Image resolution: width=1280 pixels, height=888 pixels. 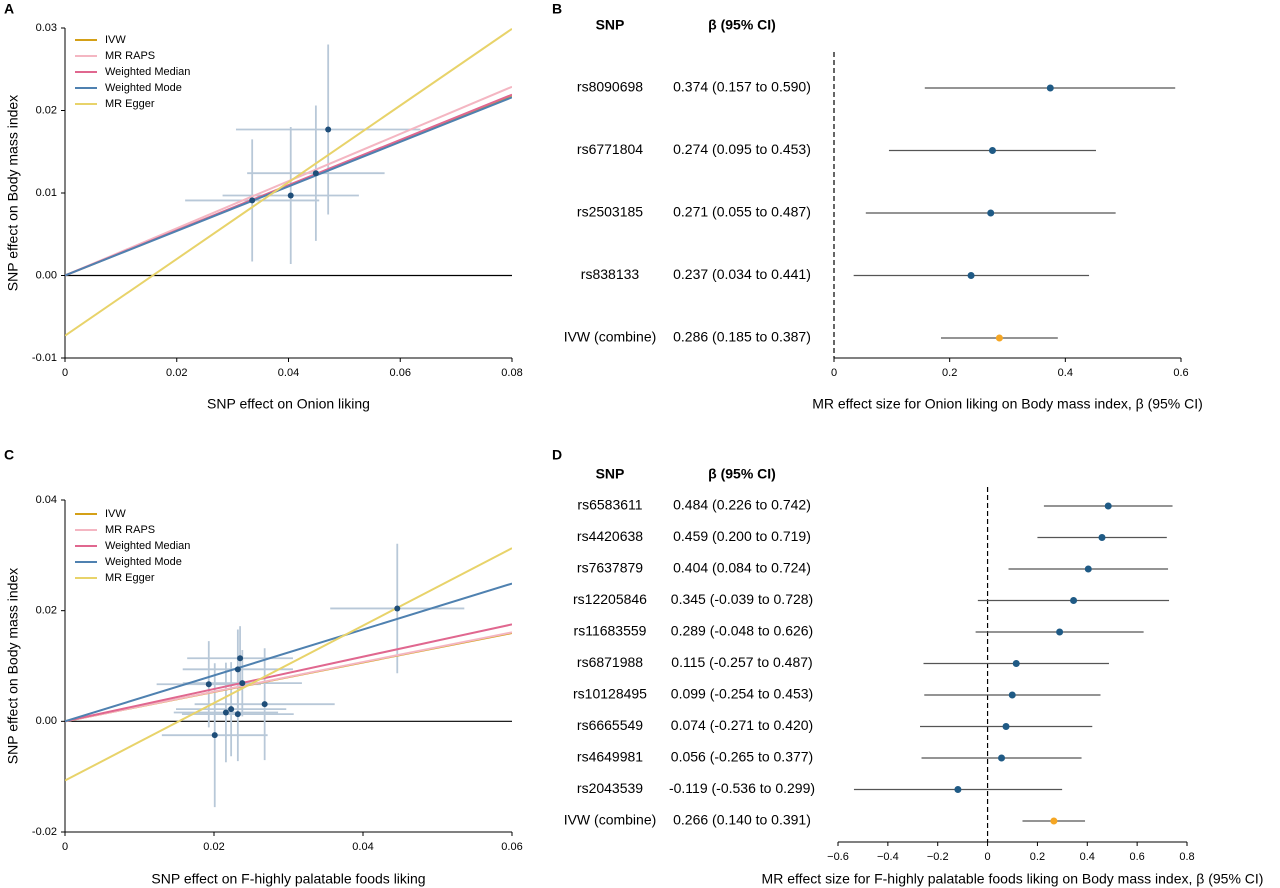 What do you see at coordinates (610, 149) in the screenshot?
I see `snp-label: rs6771804` at bounding box center [610, 149].